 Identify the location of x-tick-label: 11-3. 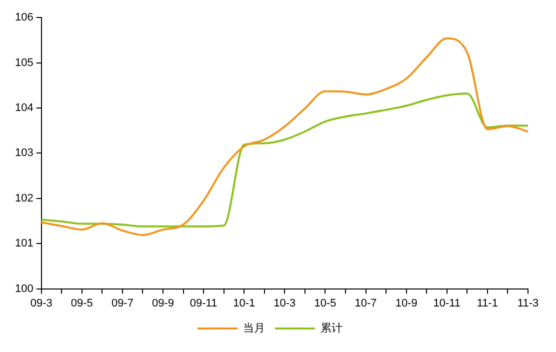
(528, 303).